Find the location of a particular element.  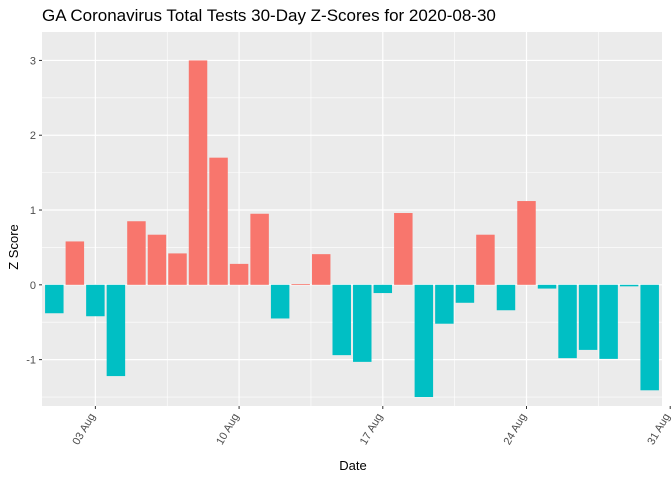

x-axis: 03 Aug 10 Aug 17 Aug 24 Aug 31 Aug is located at coordinates (371, 426).